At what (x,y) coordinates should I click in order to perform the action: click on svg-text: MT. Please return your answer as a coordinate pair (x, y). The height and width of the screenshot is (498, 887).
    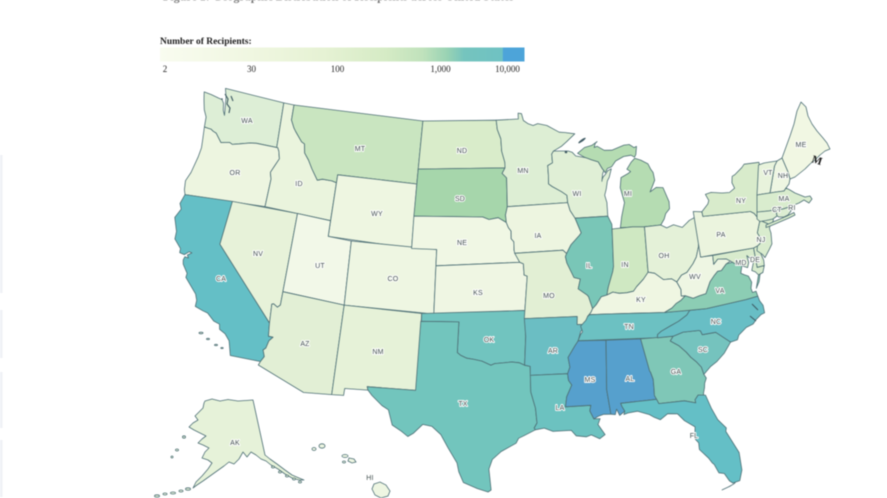
    Looking at the image, I should click on (360, 149).